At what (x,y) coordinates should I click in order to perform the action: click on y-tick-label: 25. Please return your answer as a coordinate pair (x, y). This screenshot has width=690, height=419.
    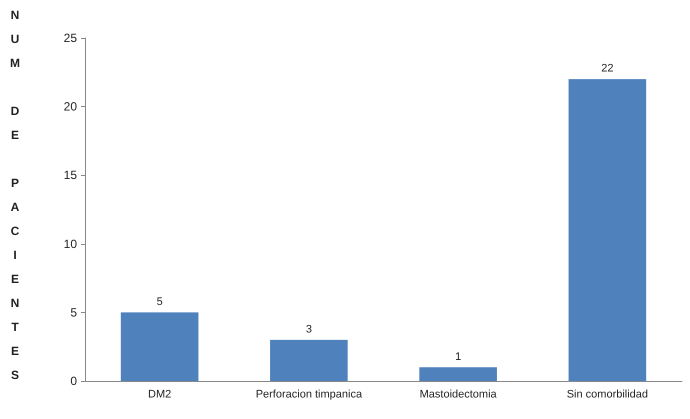
    Looking at the image, I should click on (71, 38).